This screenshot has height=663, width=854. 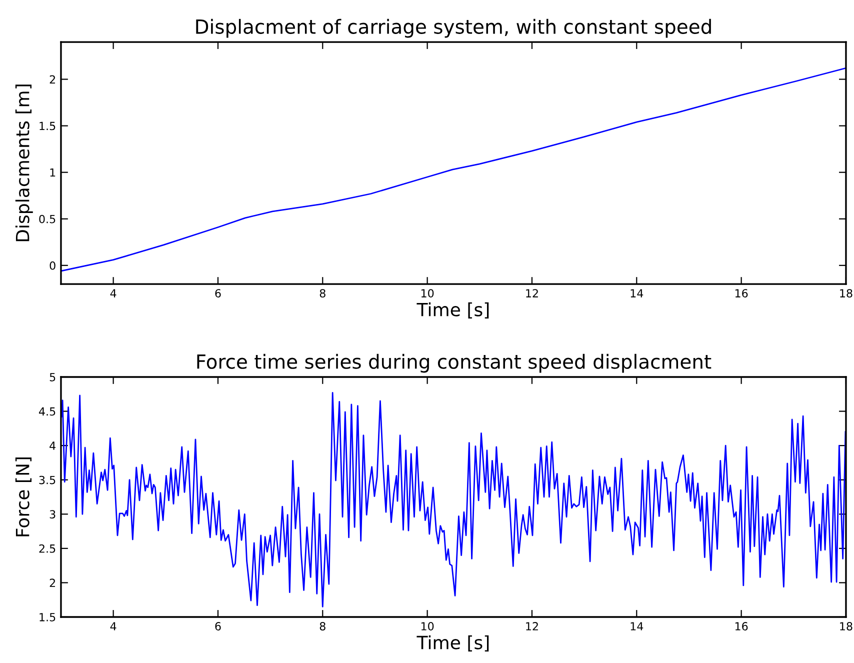 What do you see at coordinates (454, 363) in the screenshot?
I see `chart-title: Force time series during constant speed displacment` at bounding box center [454, 363].